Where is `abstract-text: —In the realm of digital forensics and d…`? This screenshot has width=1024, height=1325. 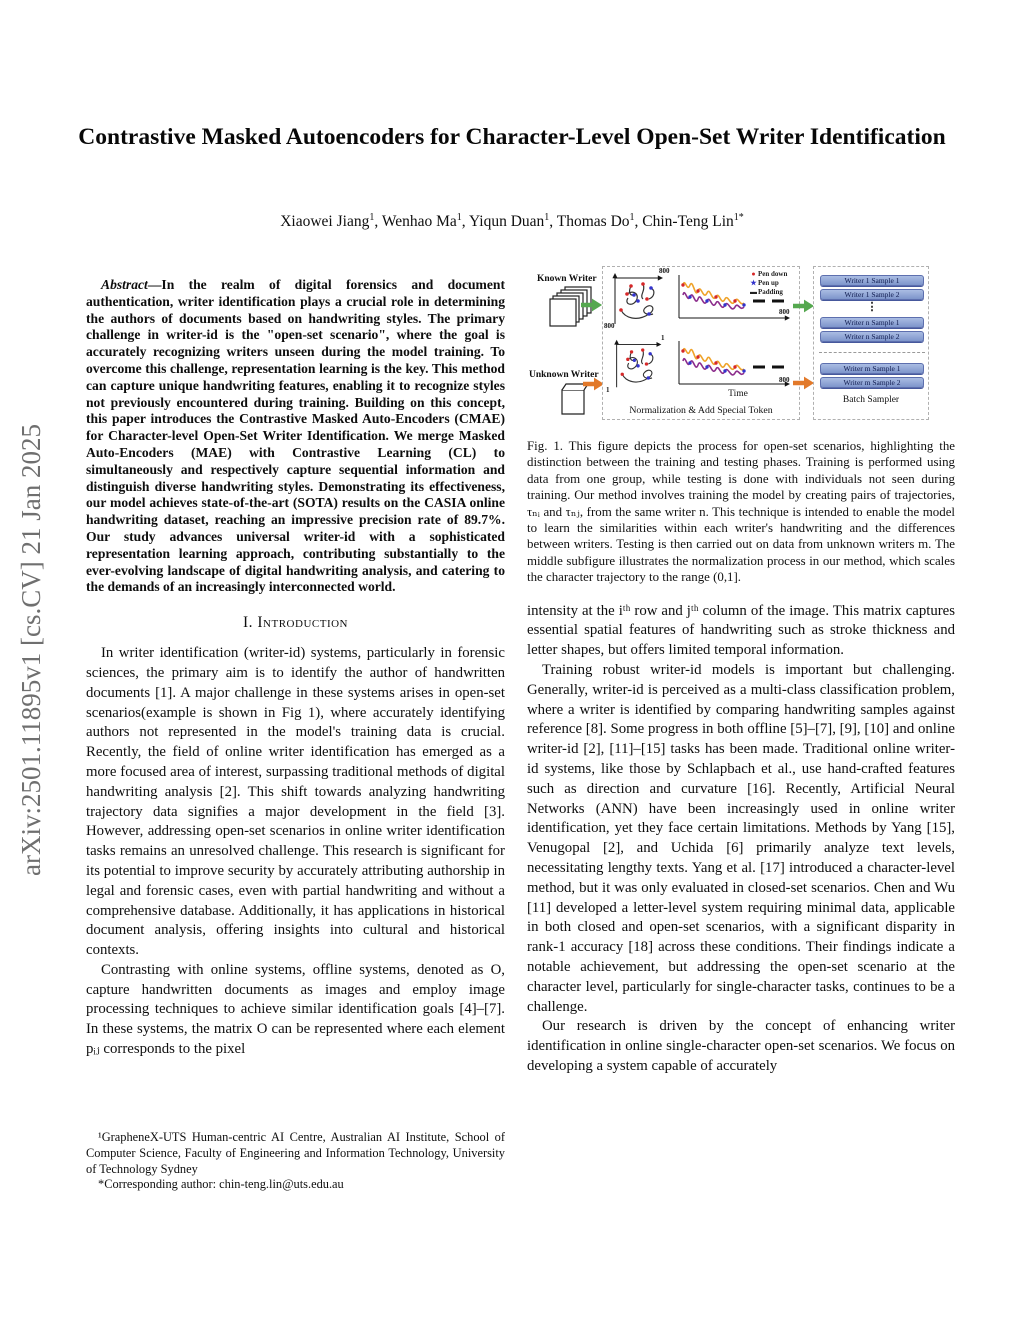
abstract-text: —In the realm of digital forensics and d… is located at coordinates (295, 436).